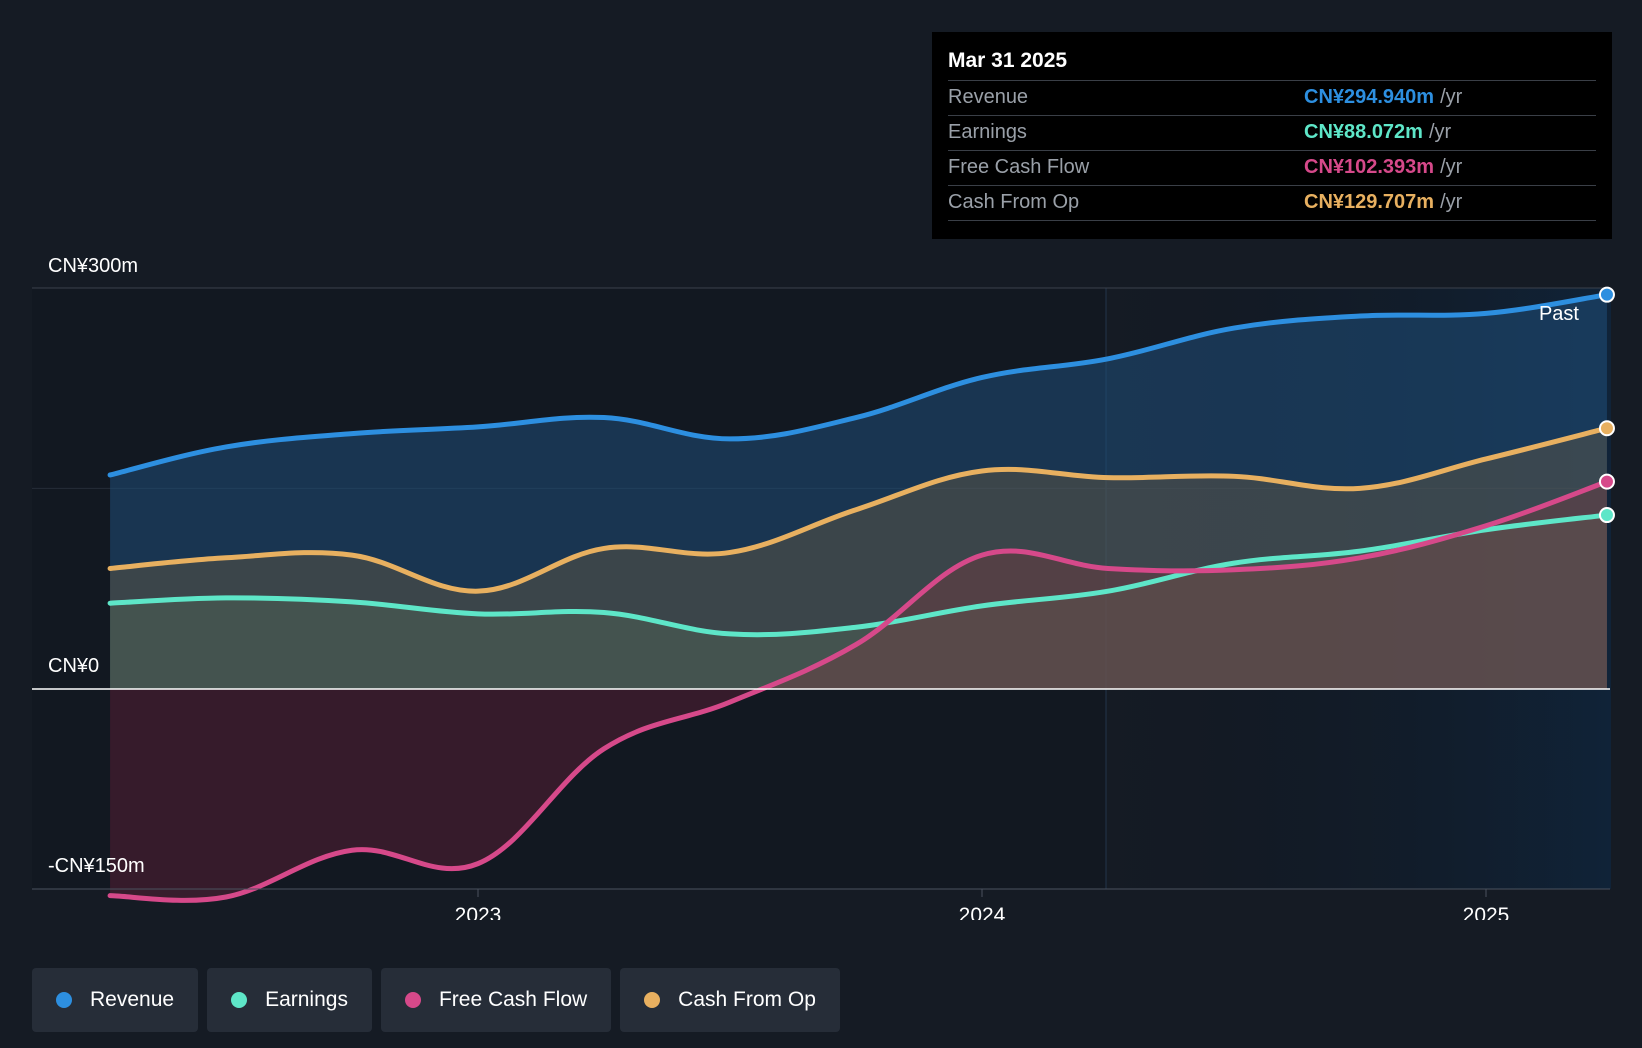 This screenshot has width=1642, height=1048. I want to click on tooltip-label: Earnings, so click(987, 132).